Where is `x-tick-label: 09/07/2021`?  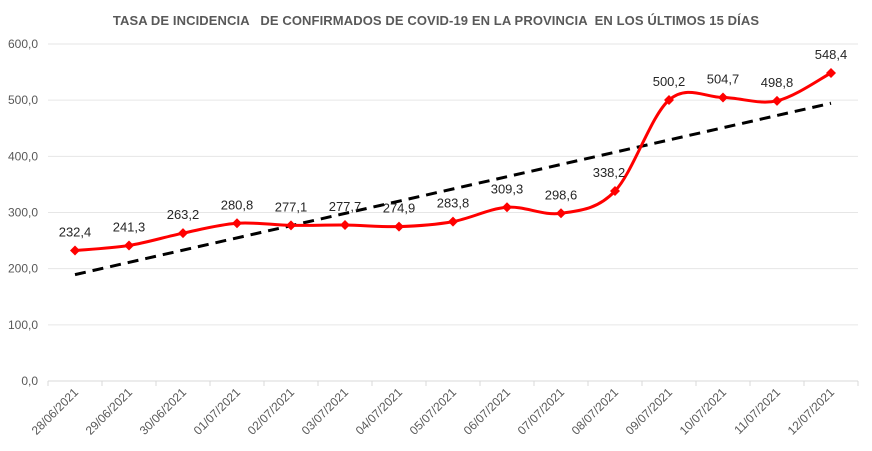 x-tick-label: 09/07/2021 is located at coordinates (649, 411).